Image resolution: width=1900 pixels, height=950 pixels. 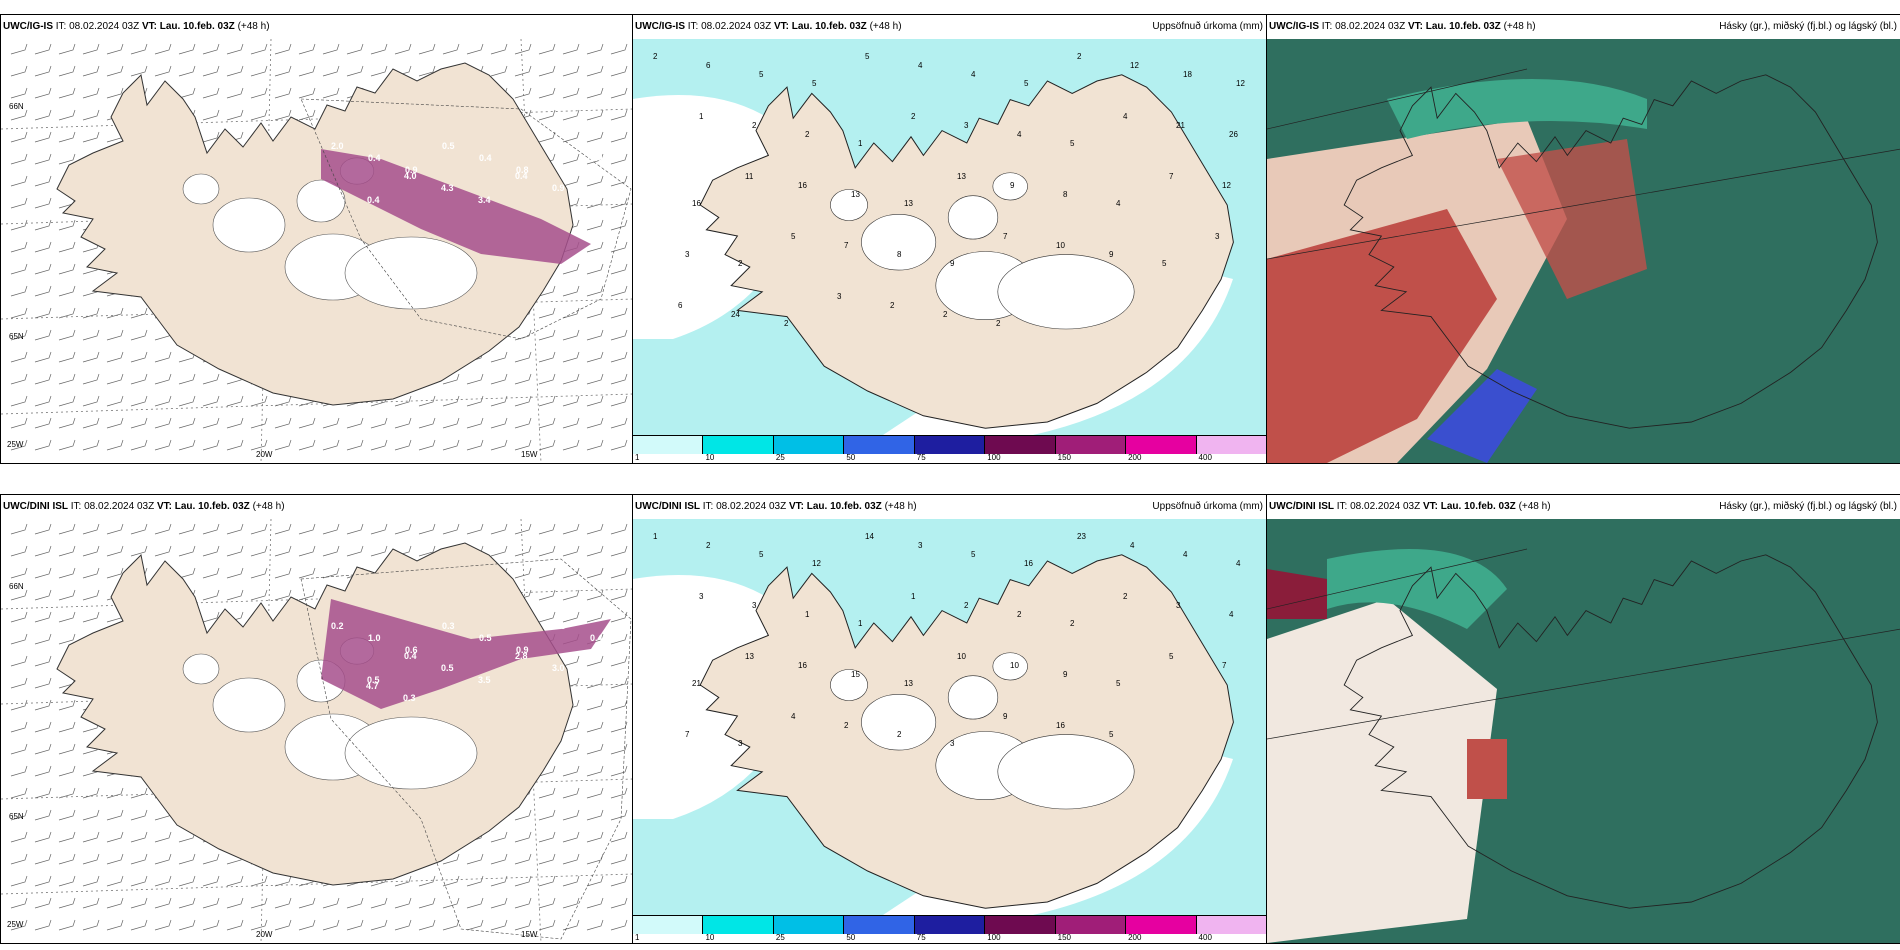 I want to click on precip-value-label: 18, so click(x=1187, y=74).